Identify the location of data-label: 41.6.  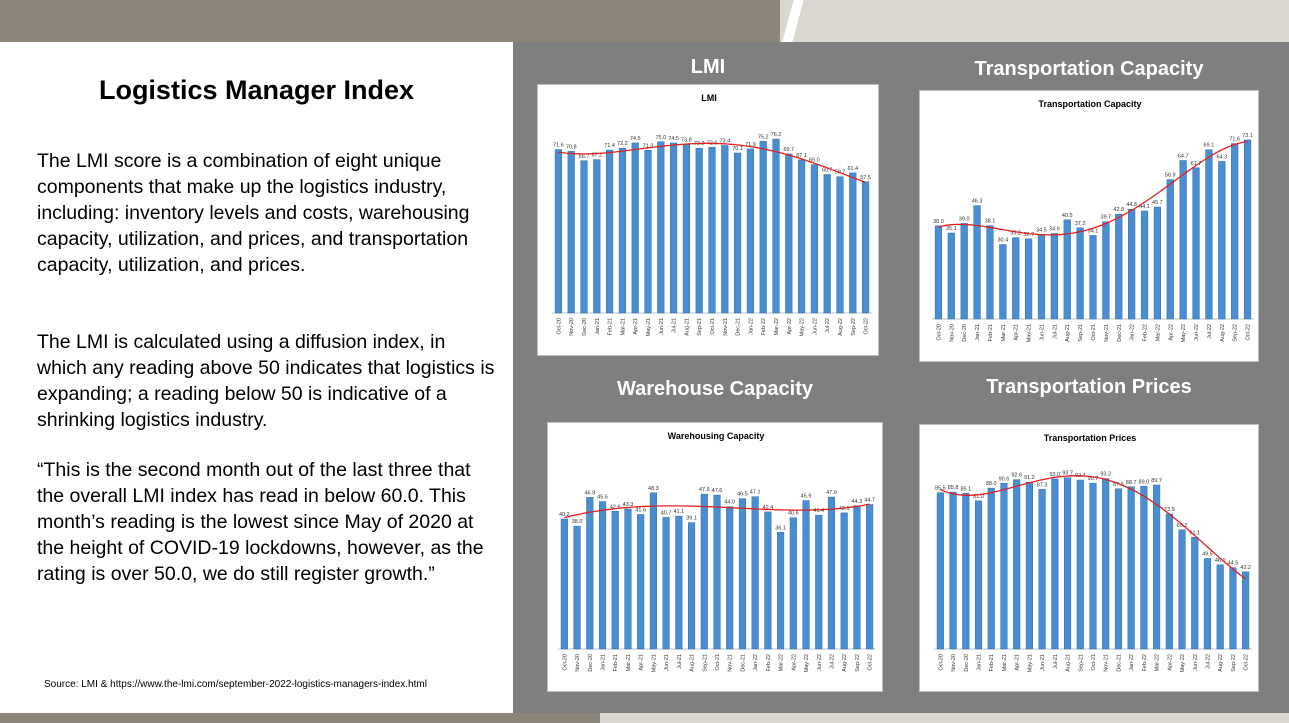
(640, 510).